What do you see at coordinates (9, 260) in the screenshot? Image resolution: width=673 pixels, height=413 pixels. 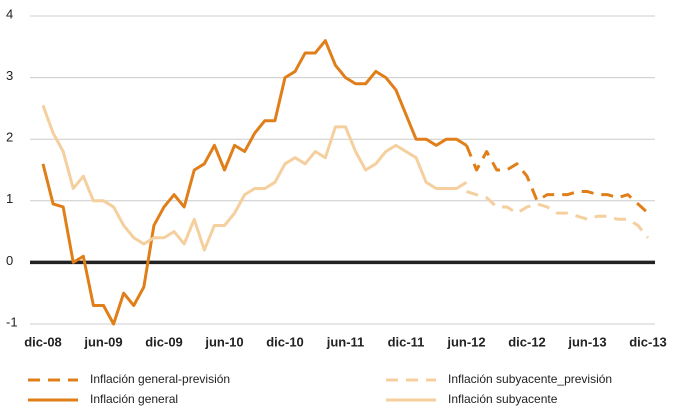 I see `y-tick-label: 0` at bounding box center [9, 260].